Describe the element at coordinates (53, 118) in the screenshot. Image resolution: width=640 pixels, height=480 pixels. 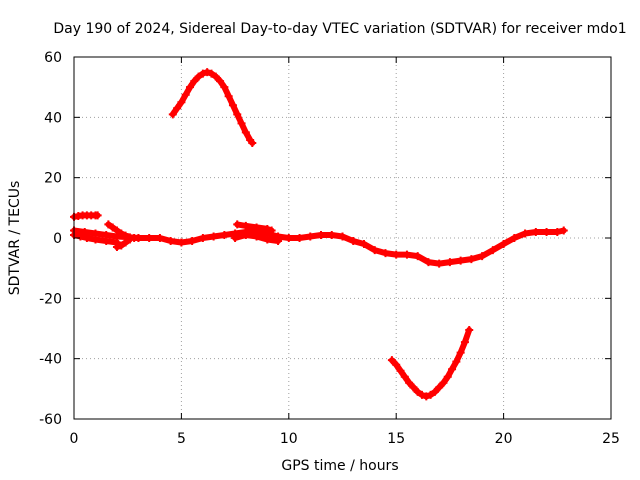
I see `y-tick-label: 40` at that location.